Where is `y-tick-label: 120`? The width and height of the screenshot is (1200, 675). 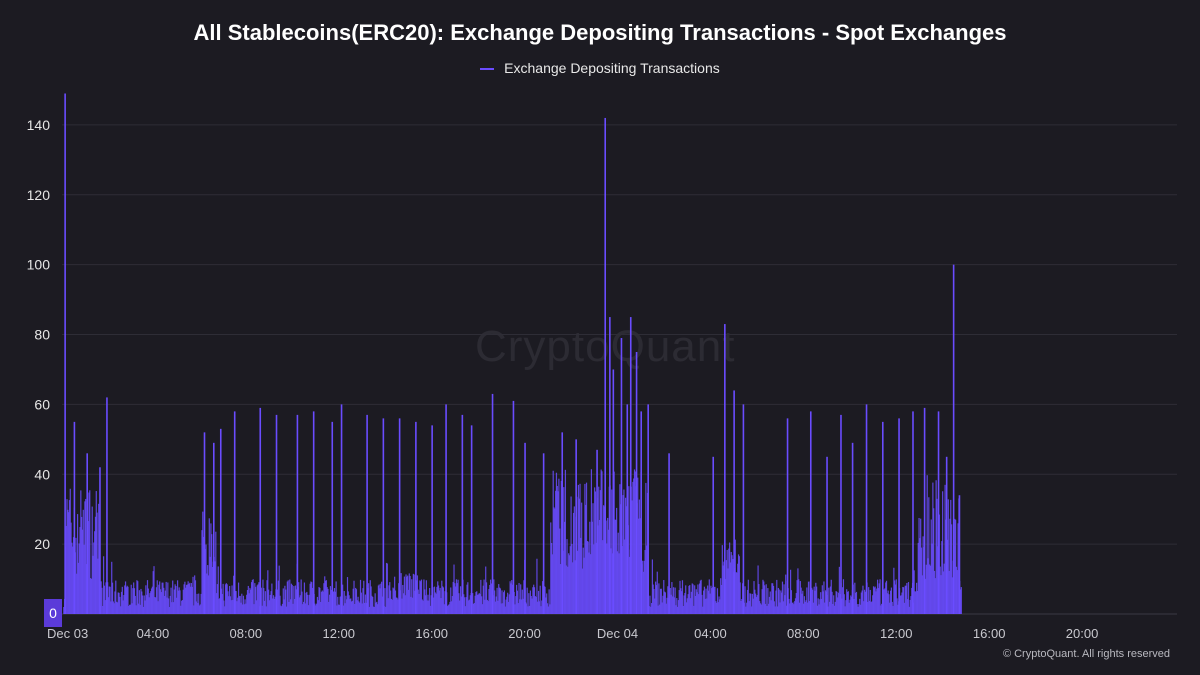
y-tick-label: 120 is located at coordinates (39, 195).